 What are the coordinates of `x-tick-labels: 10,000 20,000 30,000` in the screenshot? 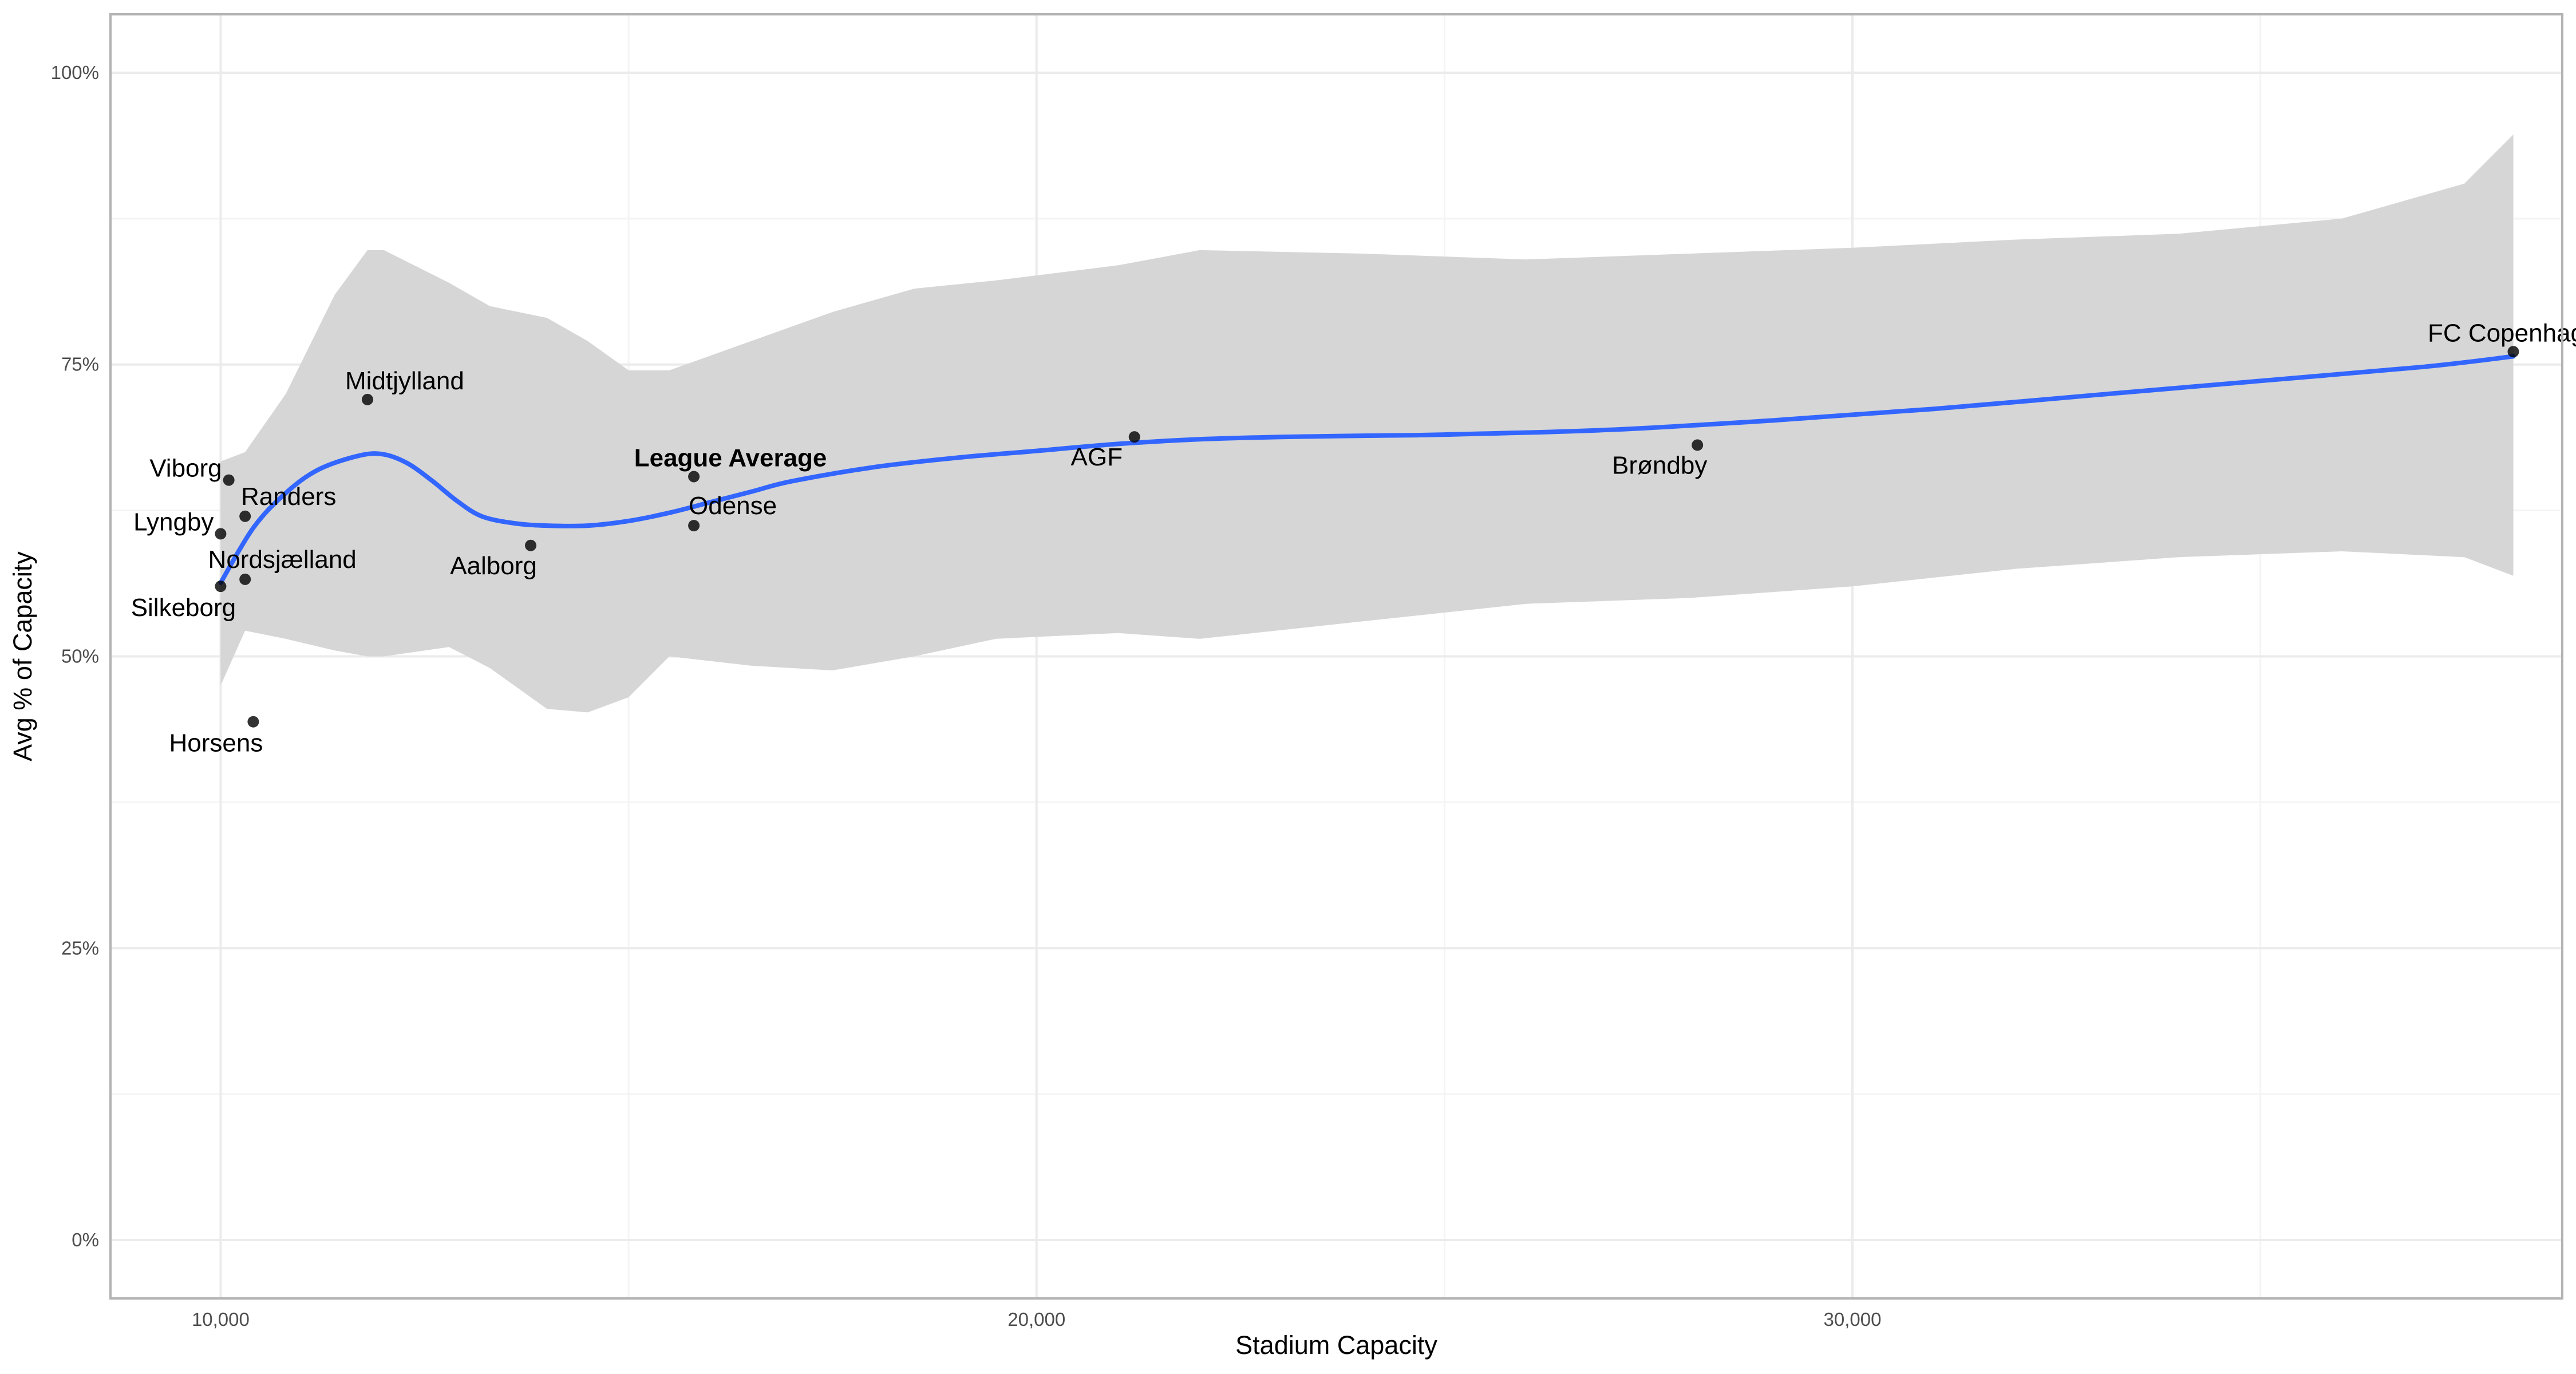 It's located at (1037, 1320).